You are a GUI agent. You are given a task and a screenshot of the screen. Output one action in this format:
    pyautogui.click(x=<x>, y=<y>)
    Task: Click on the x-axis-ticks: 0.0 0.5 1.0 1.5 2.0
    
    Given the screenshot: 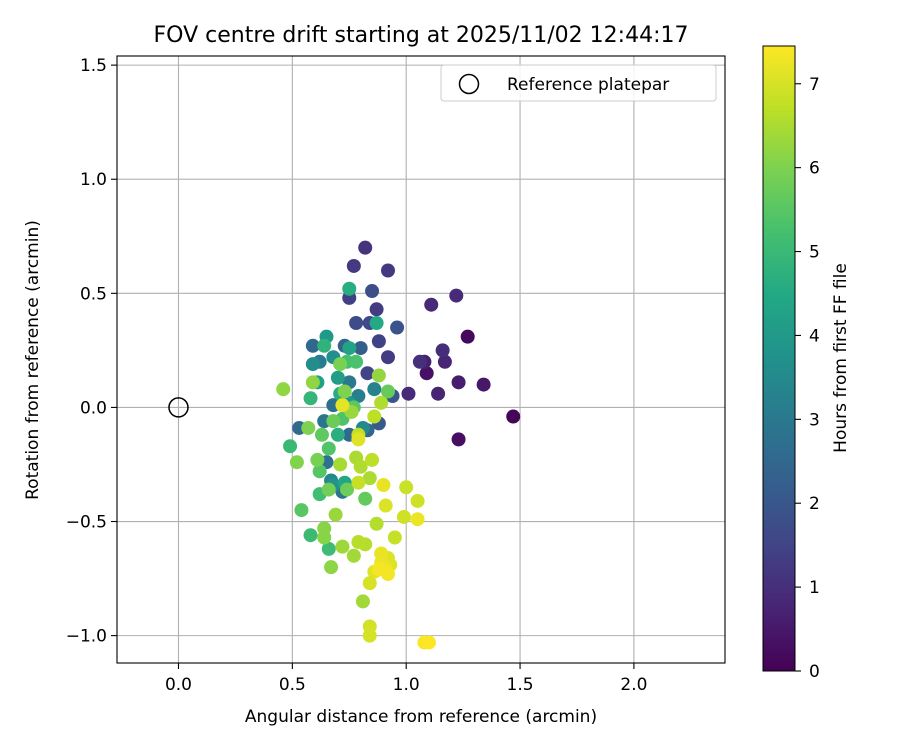 What is the action you would take?
    pyautogui.click(x=406, y=679)
    